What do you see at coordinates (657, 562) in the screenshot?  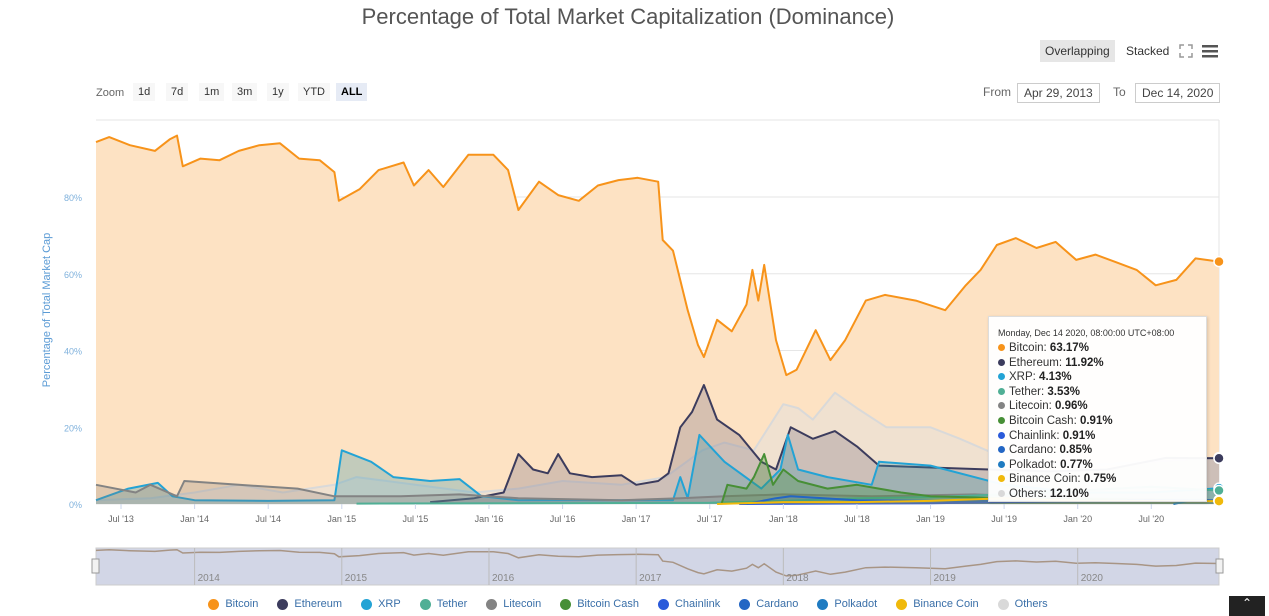 I see `navigator-series` at bounding box center [657, 562].